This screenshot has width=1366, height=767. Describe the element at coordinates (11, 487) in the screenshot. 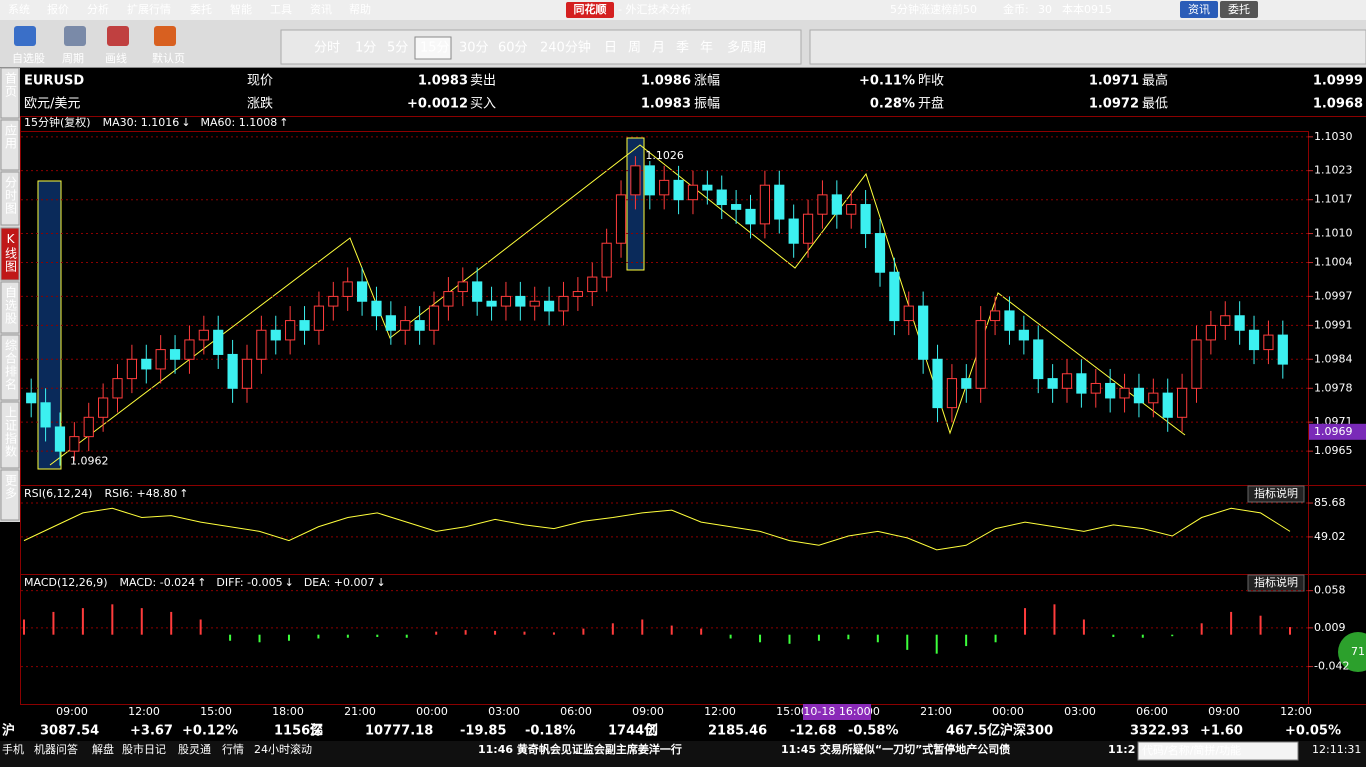

I see `side-tab-label: 更多` at that location.